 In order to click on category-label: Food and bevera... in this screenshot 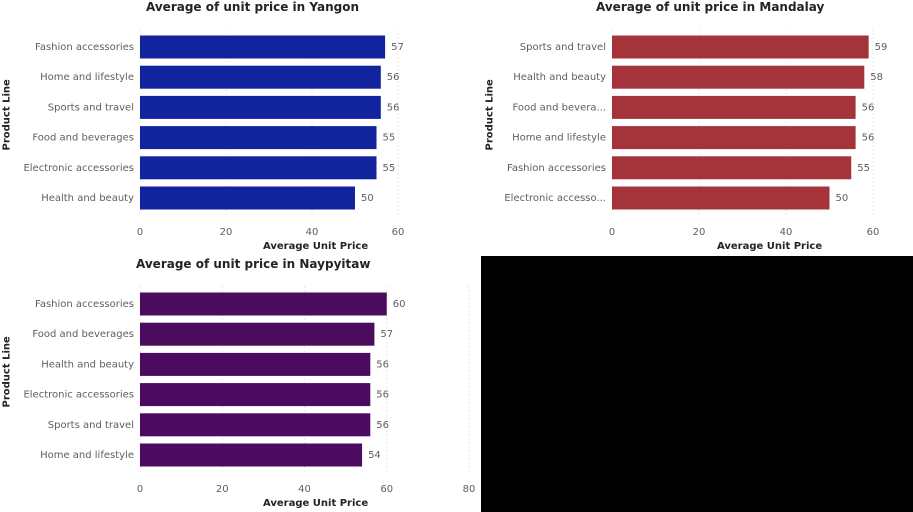, I will do `click(560, 107)`.